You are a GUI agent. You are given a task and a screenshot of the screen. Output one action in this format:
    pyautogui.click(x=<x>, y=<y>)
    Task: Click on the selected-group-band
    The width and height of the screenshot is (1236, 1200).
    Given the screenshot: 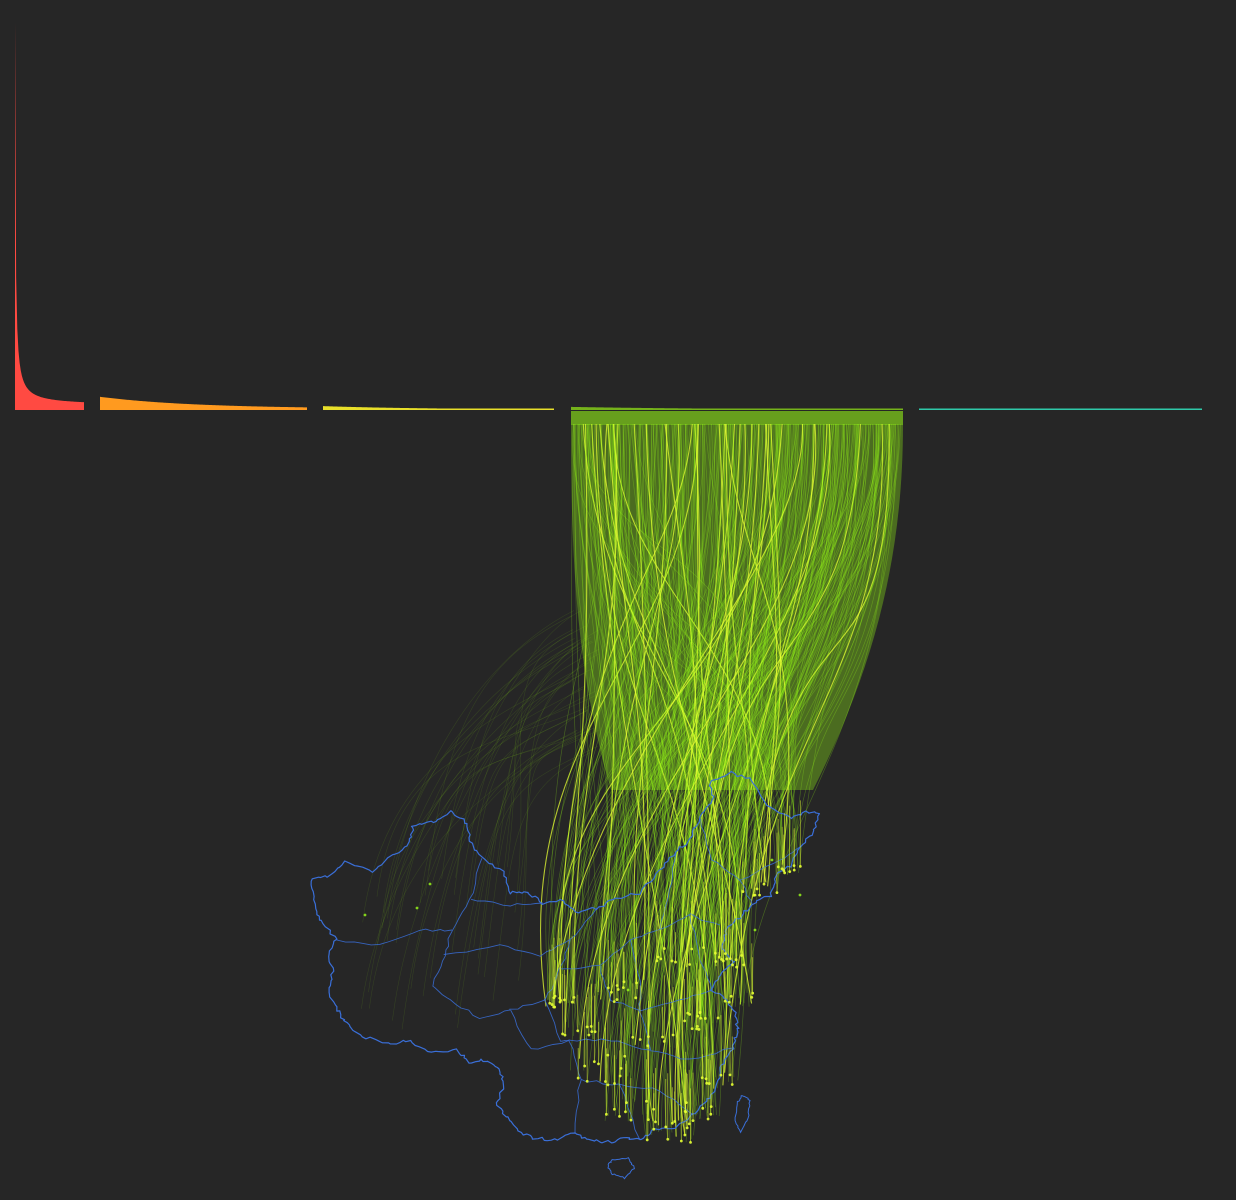 What is the action you would take?
    pyautogui.click(x=737, y=600)
    